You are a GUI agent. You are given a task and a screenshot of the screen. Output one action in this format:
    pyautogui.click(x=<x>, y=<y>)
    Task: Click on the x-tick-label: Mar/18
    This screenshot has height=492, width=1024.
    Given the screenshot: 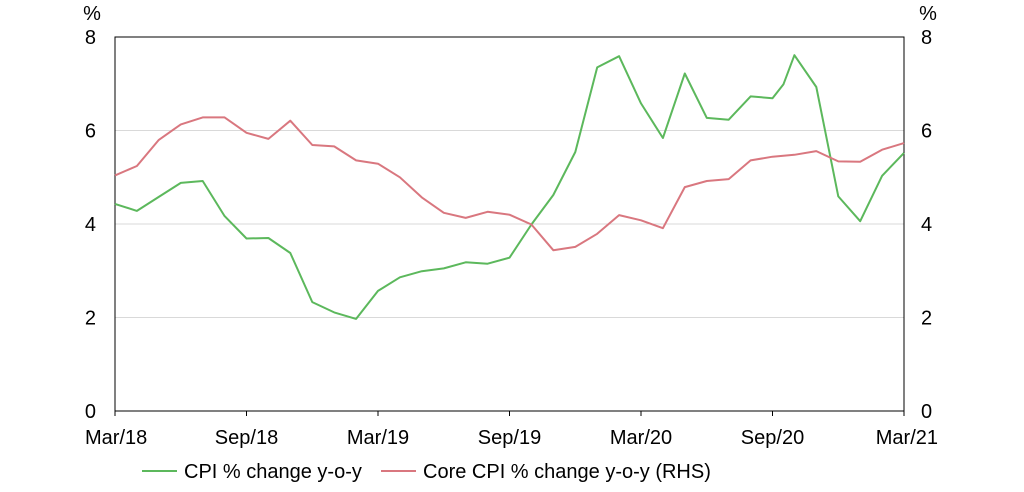 What is the action you would take?
    pyautogui.click(x=116, y=438)
    